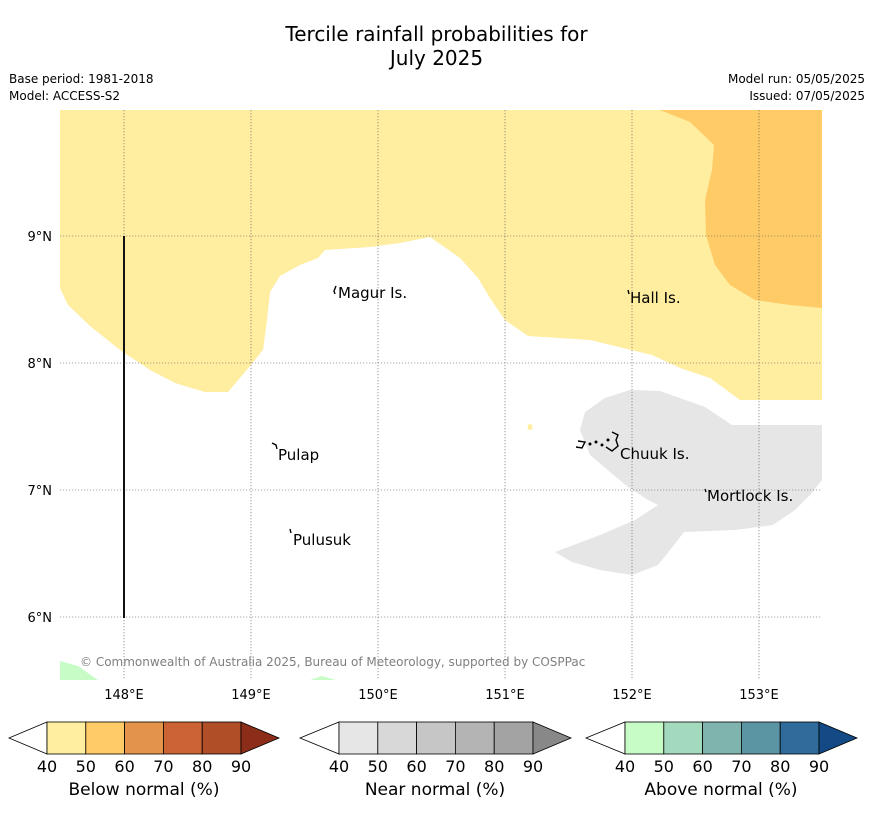 The height and width of the screenshot is (816, 873). What do you see at coordinates (144, 790) in the screenshot?
I see `colorbar-title-below: Below normal (%)` at bounding box center [144, 790].